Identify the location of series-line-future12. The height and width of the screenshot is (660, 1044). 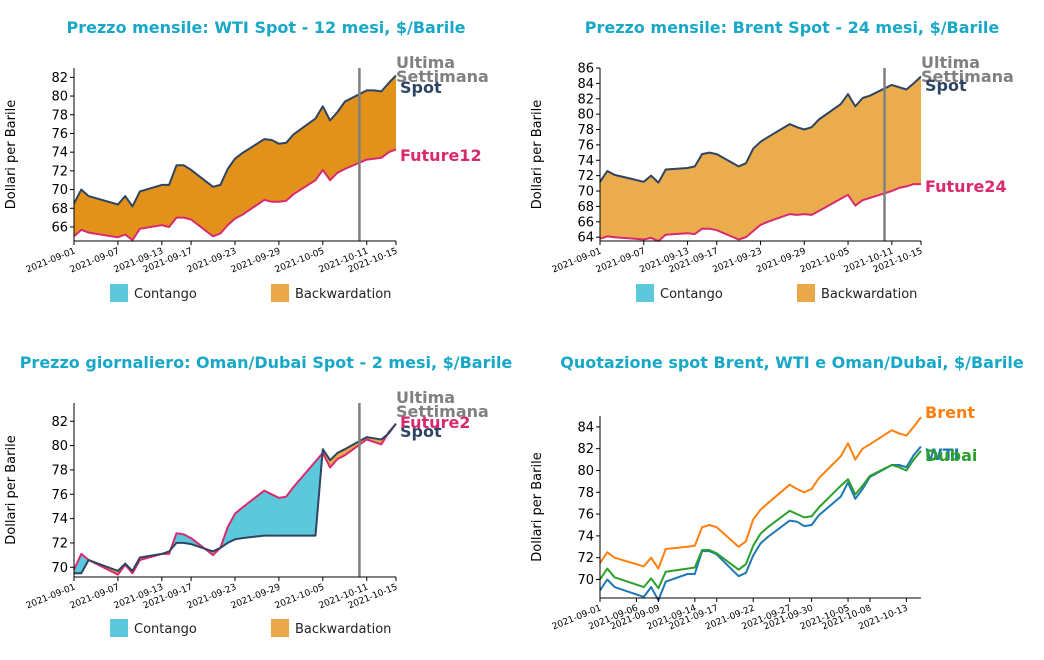
(235, 195).